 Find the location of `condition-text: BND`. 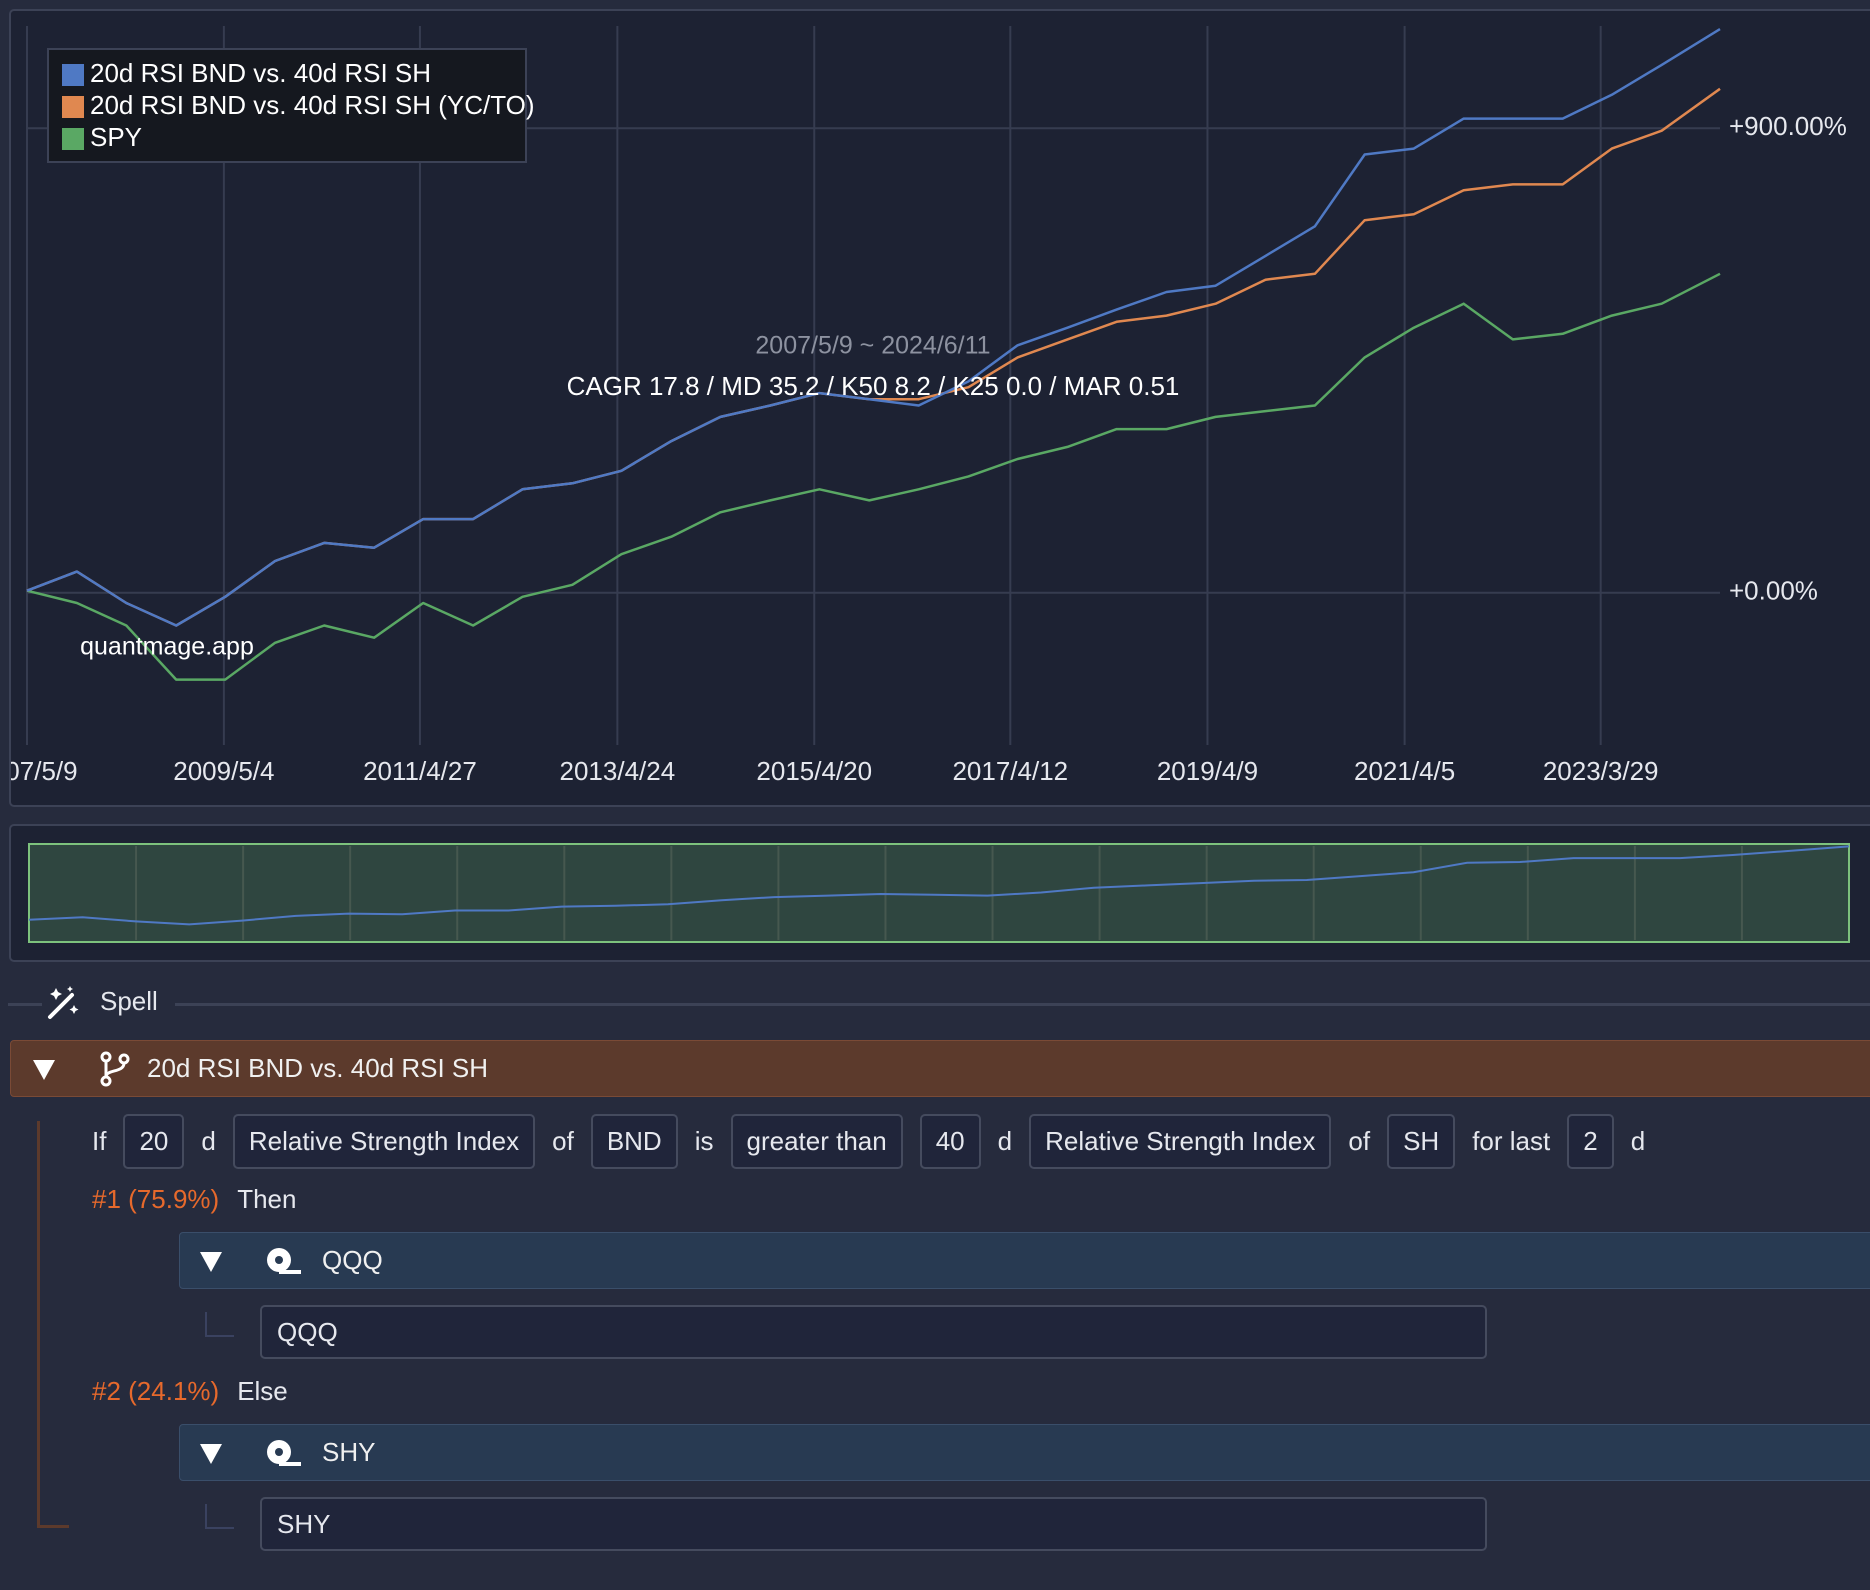

condition-text: BND is located at coordinates (634, 1141).